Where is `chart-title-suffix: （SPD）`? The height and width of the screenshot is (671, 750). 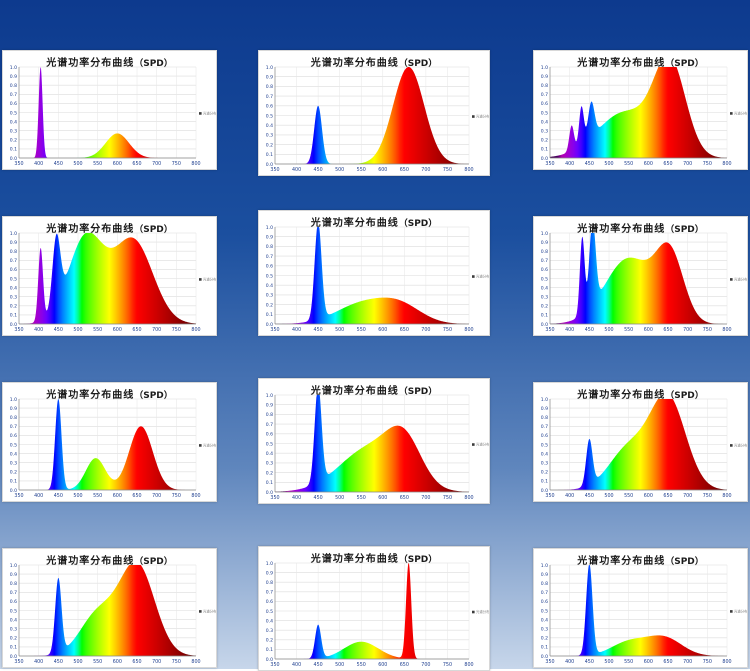
chart-title-suffix: （SPD） is located at coordinates (684, 64).